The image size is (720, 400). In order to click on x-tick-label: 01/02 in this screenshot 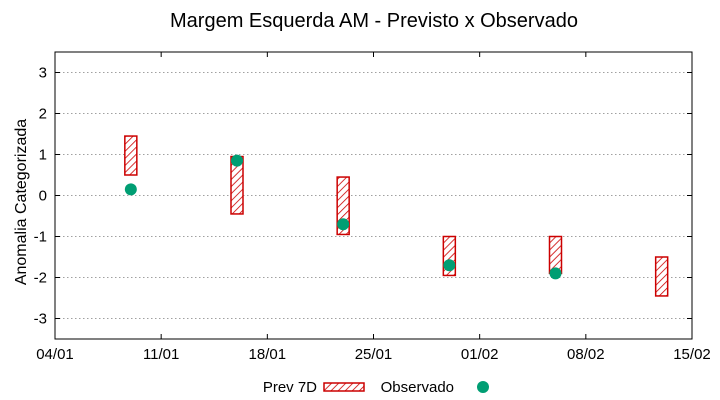, I will do `click(480, 354)`.